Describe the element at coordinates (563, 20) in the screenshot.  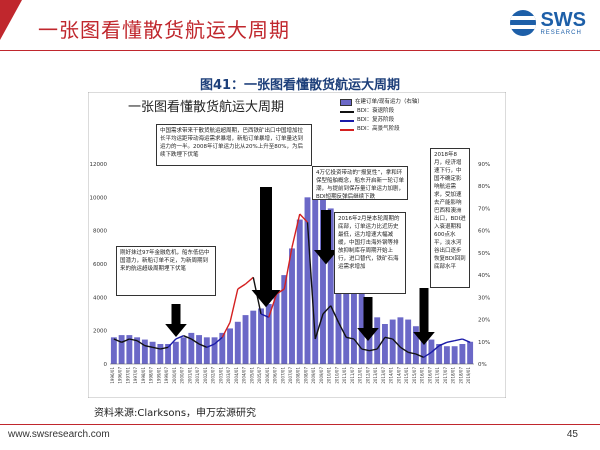
I see `logo-main-text: SWS` at that location.